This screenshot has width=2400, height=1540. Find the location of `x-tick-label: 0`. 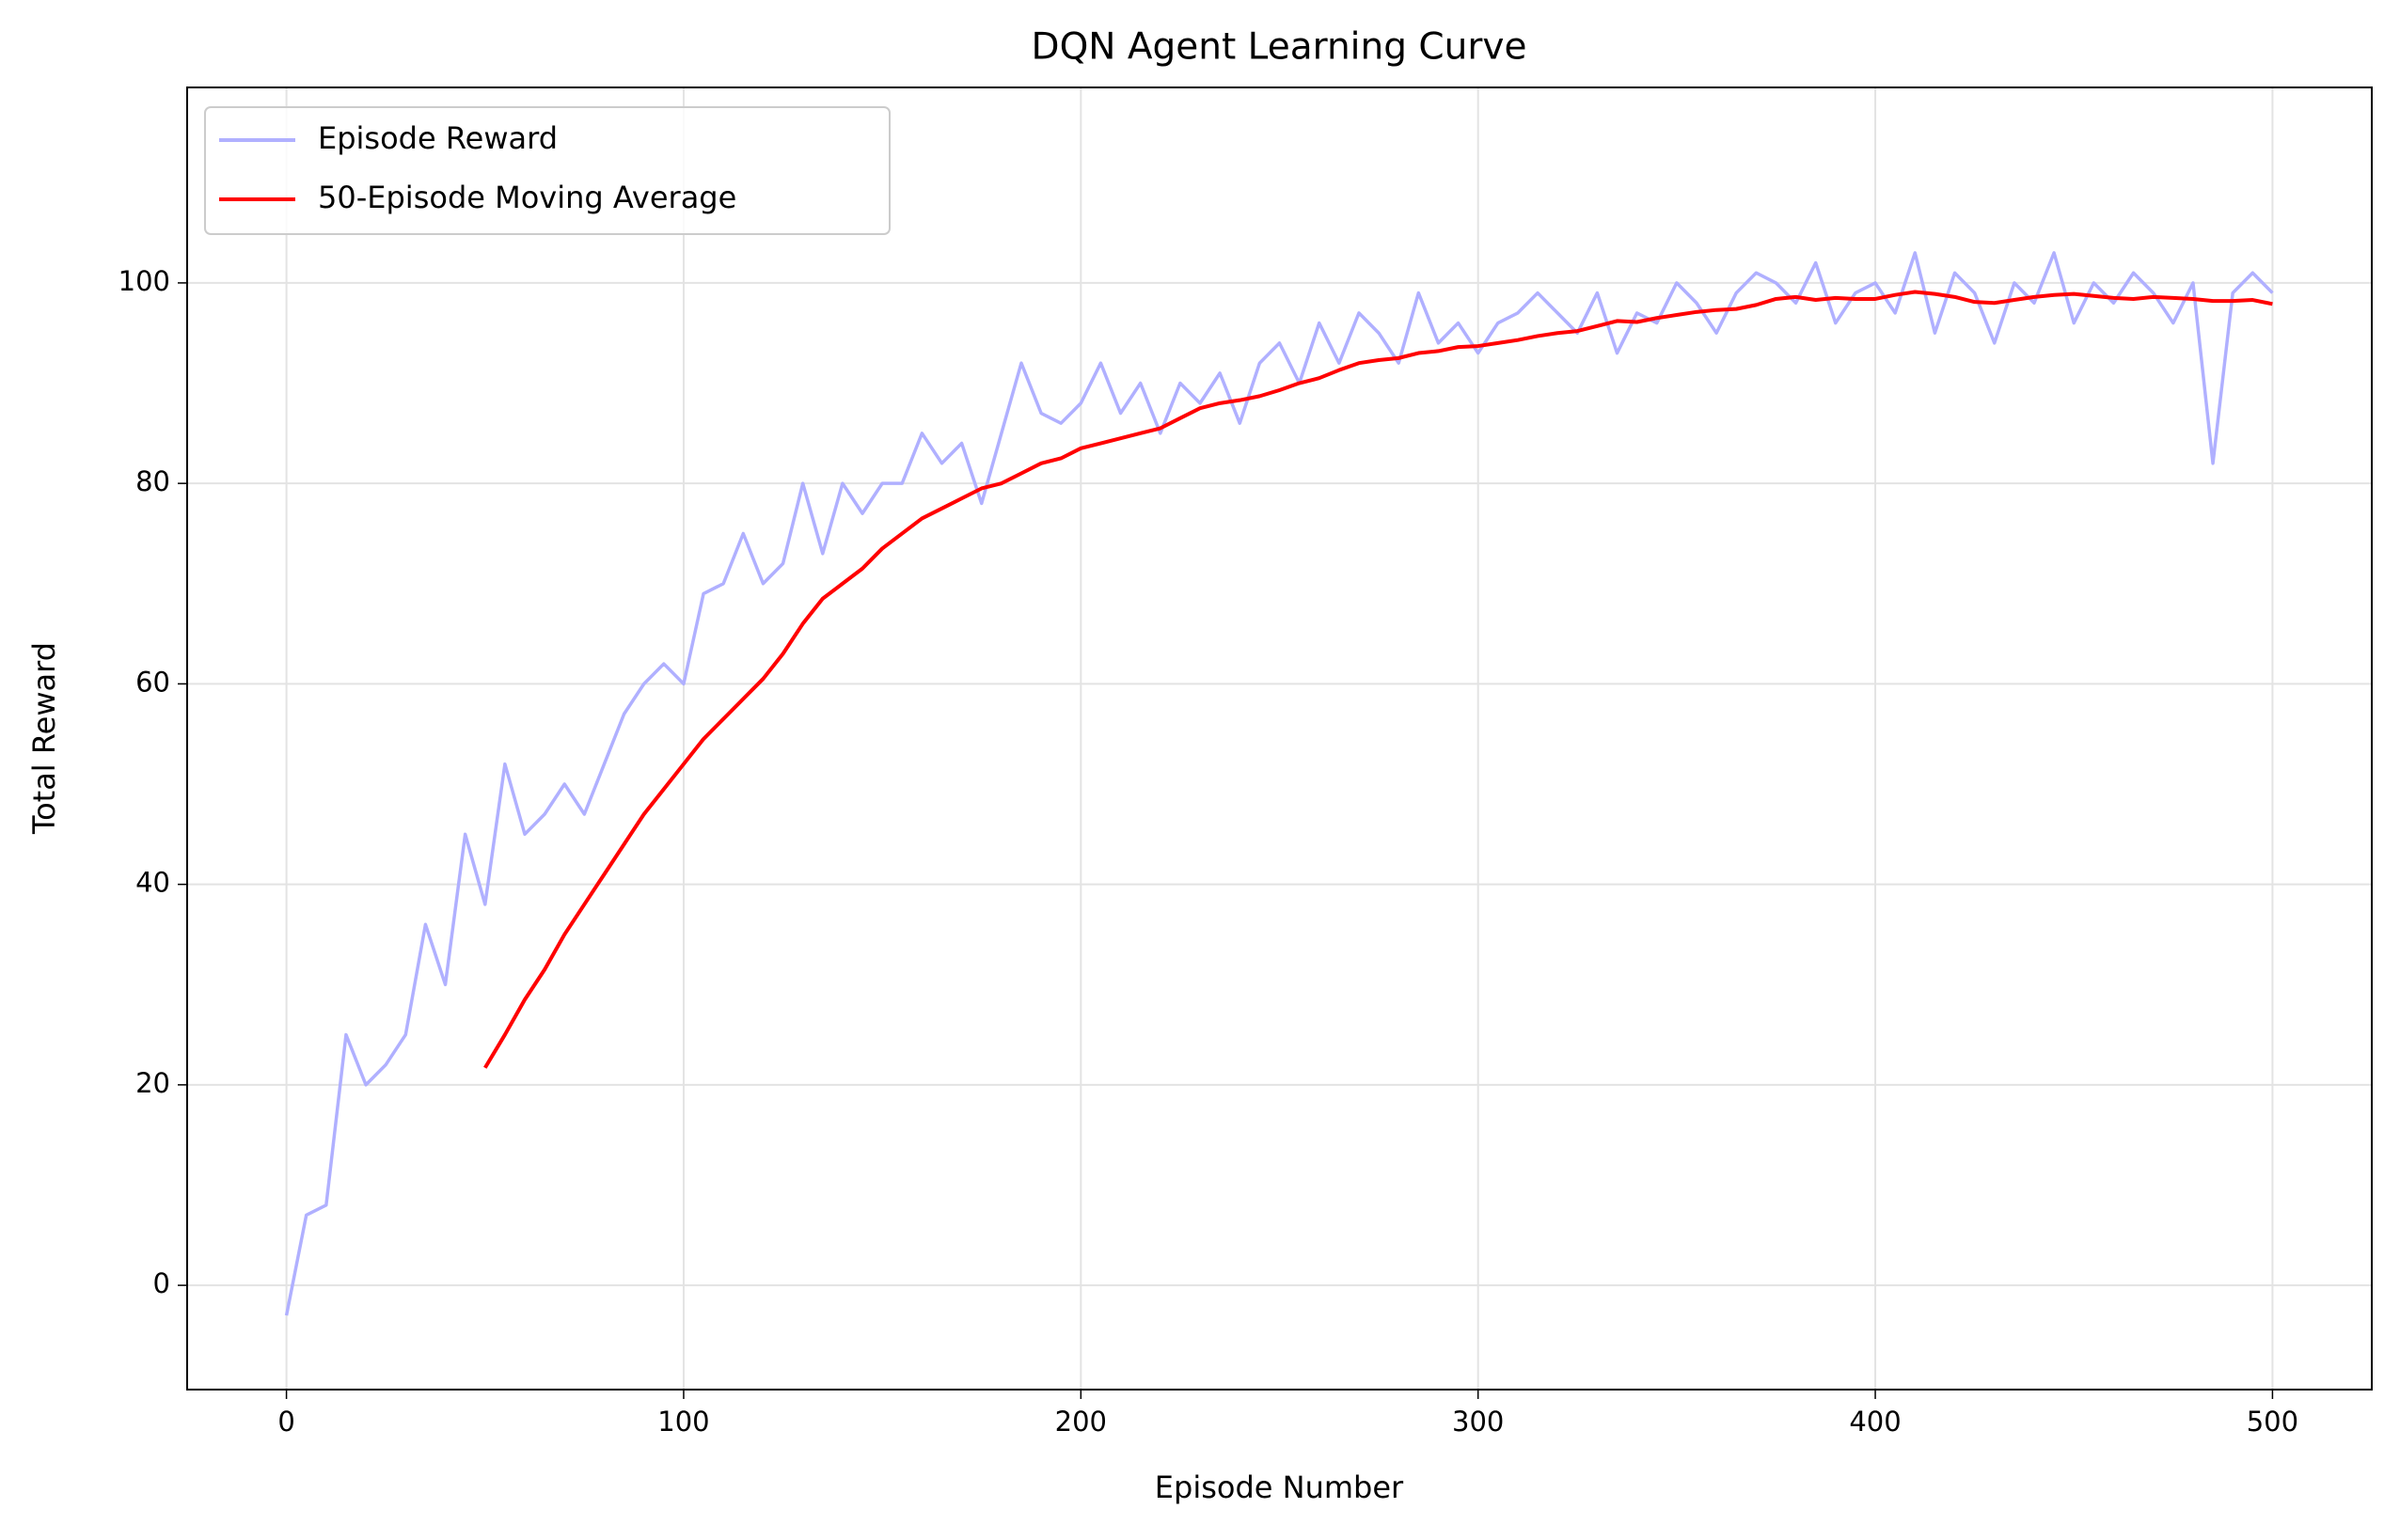

x-tick-label: 0 is located at coordinates (285, 1422).